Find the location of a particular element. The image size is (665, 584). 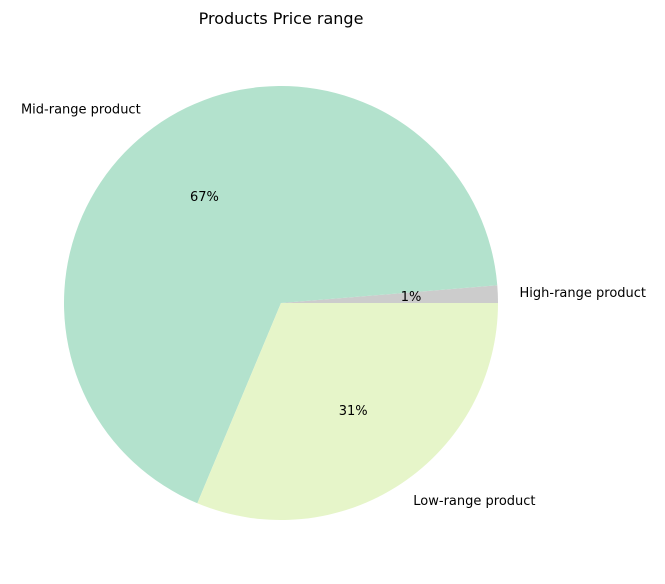

slice-label-mid-range-product: Mid-range product is located at coordinates (81, 109).